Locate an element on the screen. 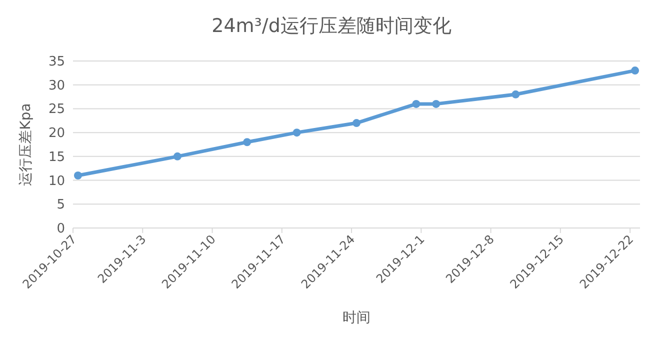 This screenshot has height=345, width=663. y-tick-label: 30 is located at coordinates (56, 86).